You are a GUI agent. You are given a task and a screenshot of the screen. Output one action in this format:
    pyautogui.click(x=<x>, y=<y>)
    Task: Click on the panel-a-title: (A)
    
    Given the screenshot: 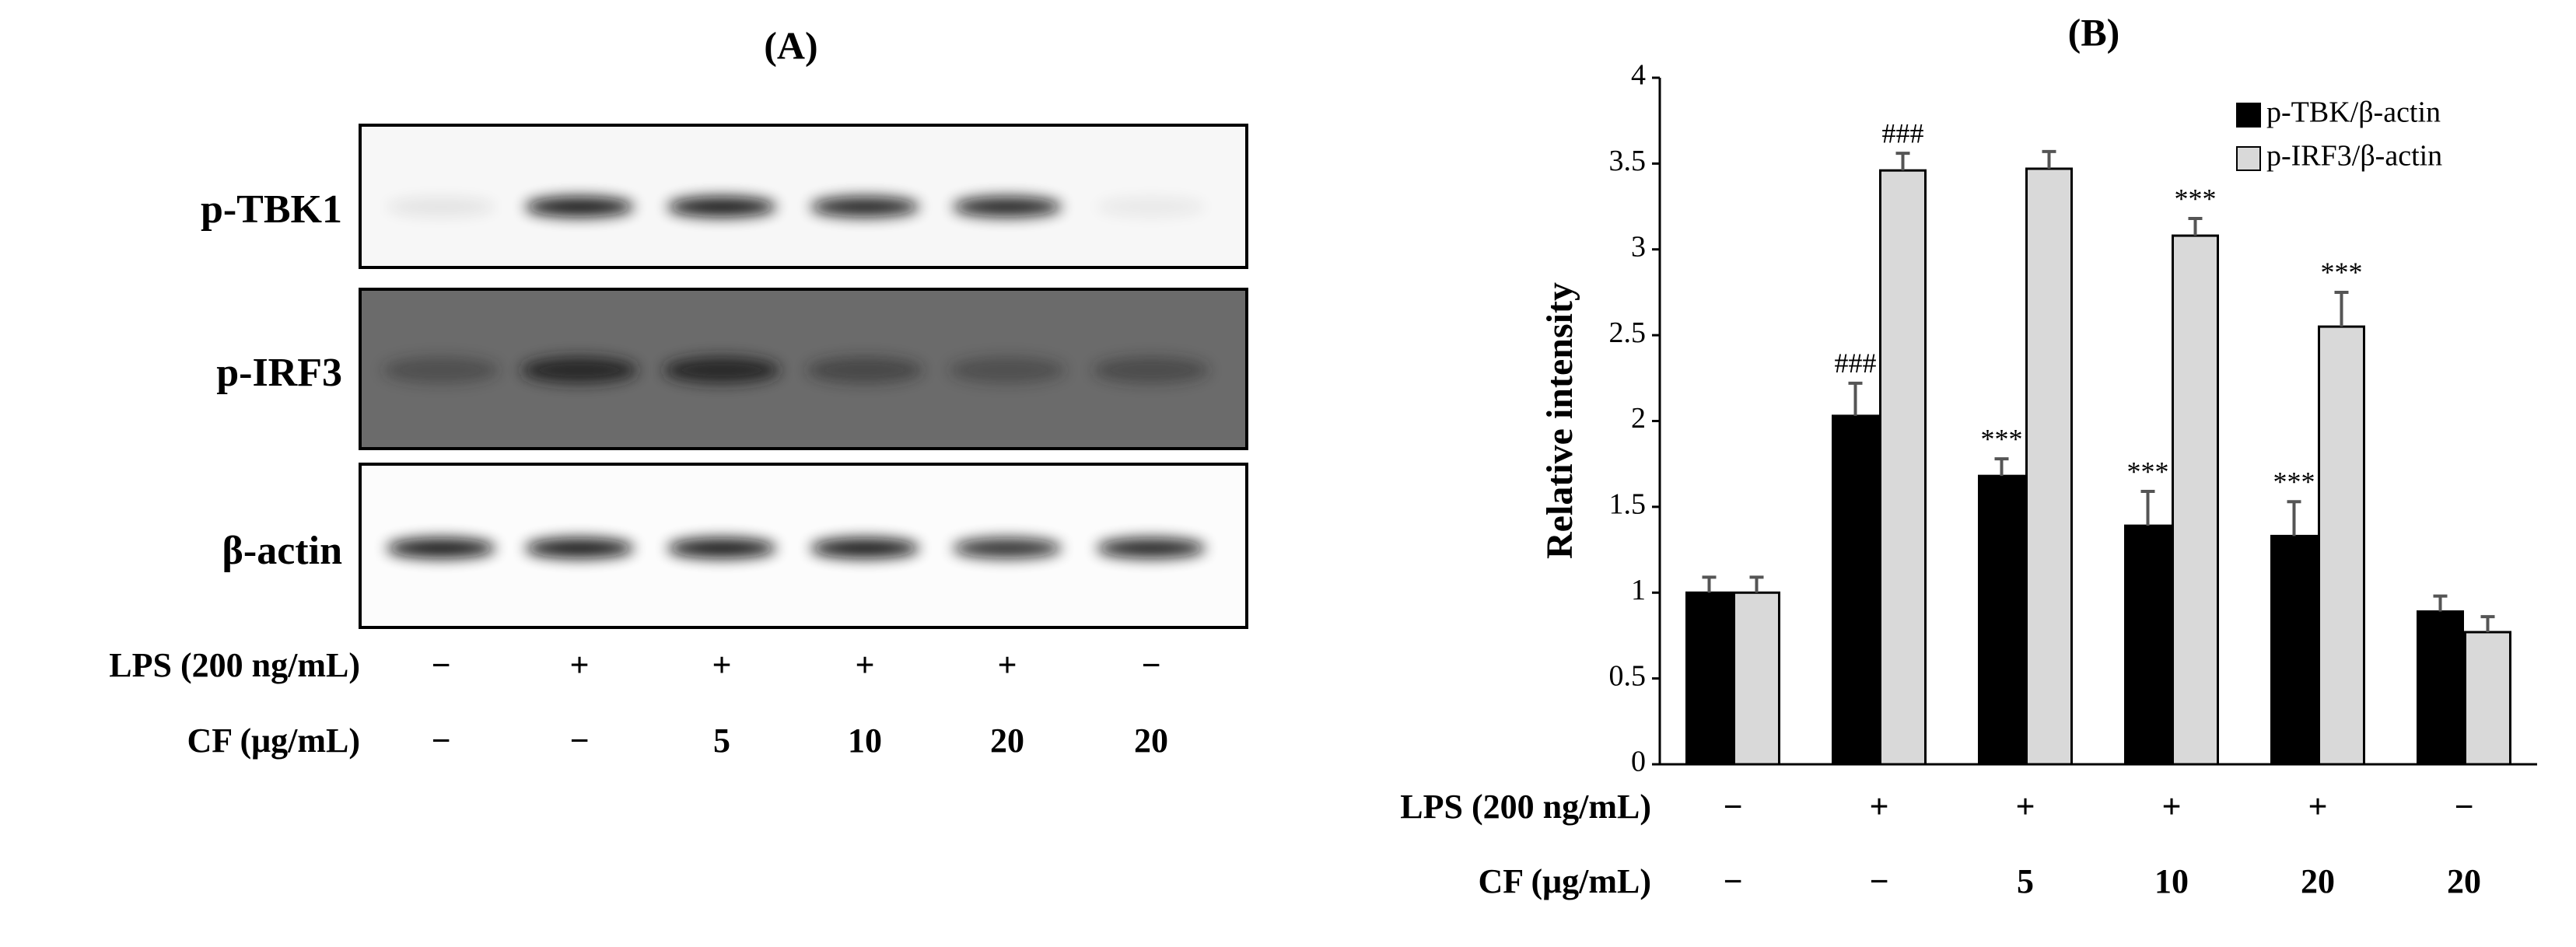 What is the action you would take?
    pyautogui.click(x=790, y=45)
    